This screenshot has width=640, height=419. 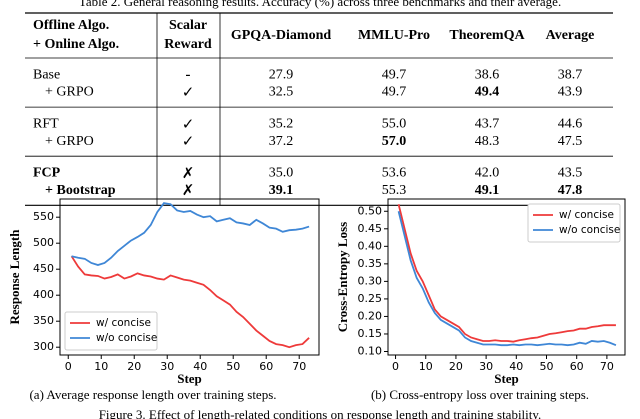 I want to click on y-tick-label: 450, so click(x=43, y=268).